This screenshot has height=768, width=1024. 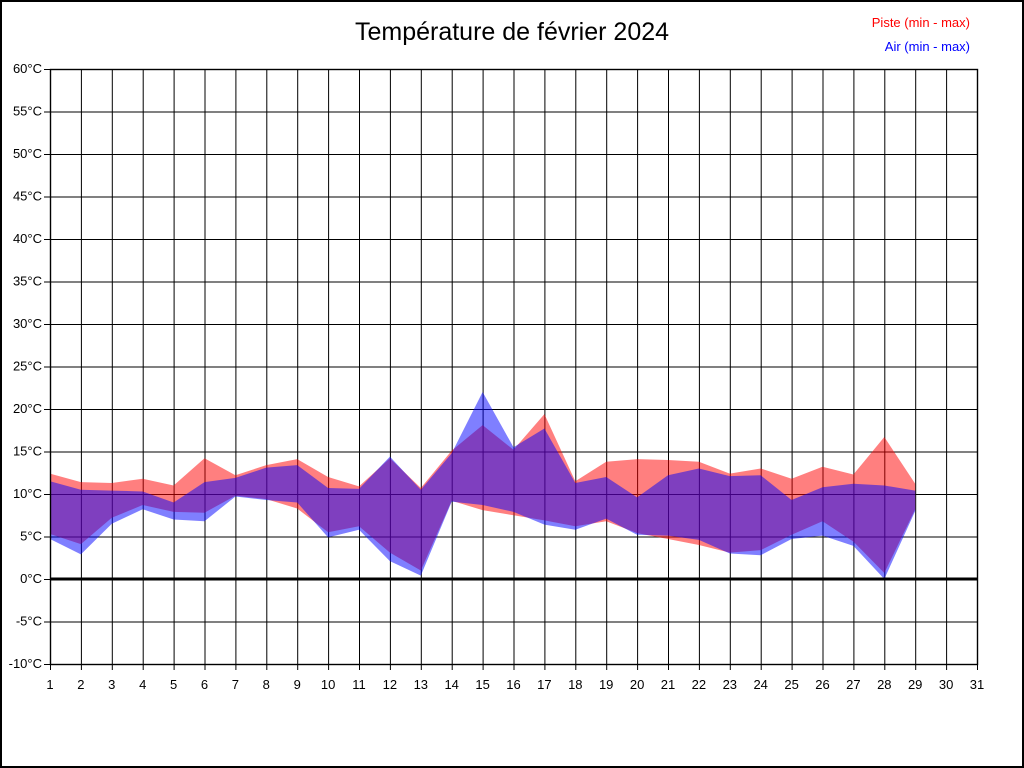 I want to click on x-tick-label: 28, so click(x=884, y=684).